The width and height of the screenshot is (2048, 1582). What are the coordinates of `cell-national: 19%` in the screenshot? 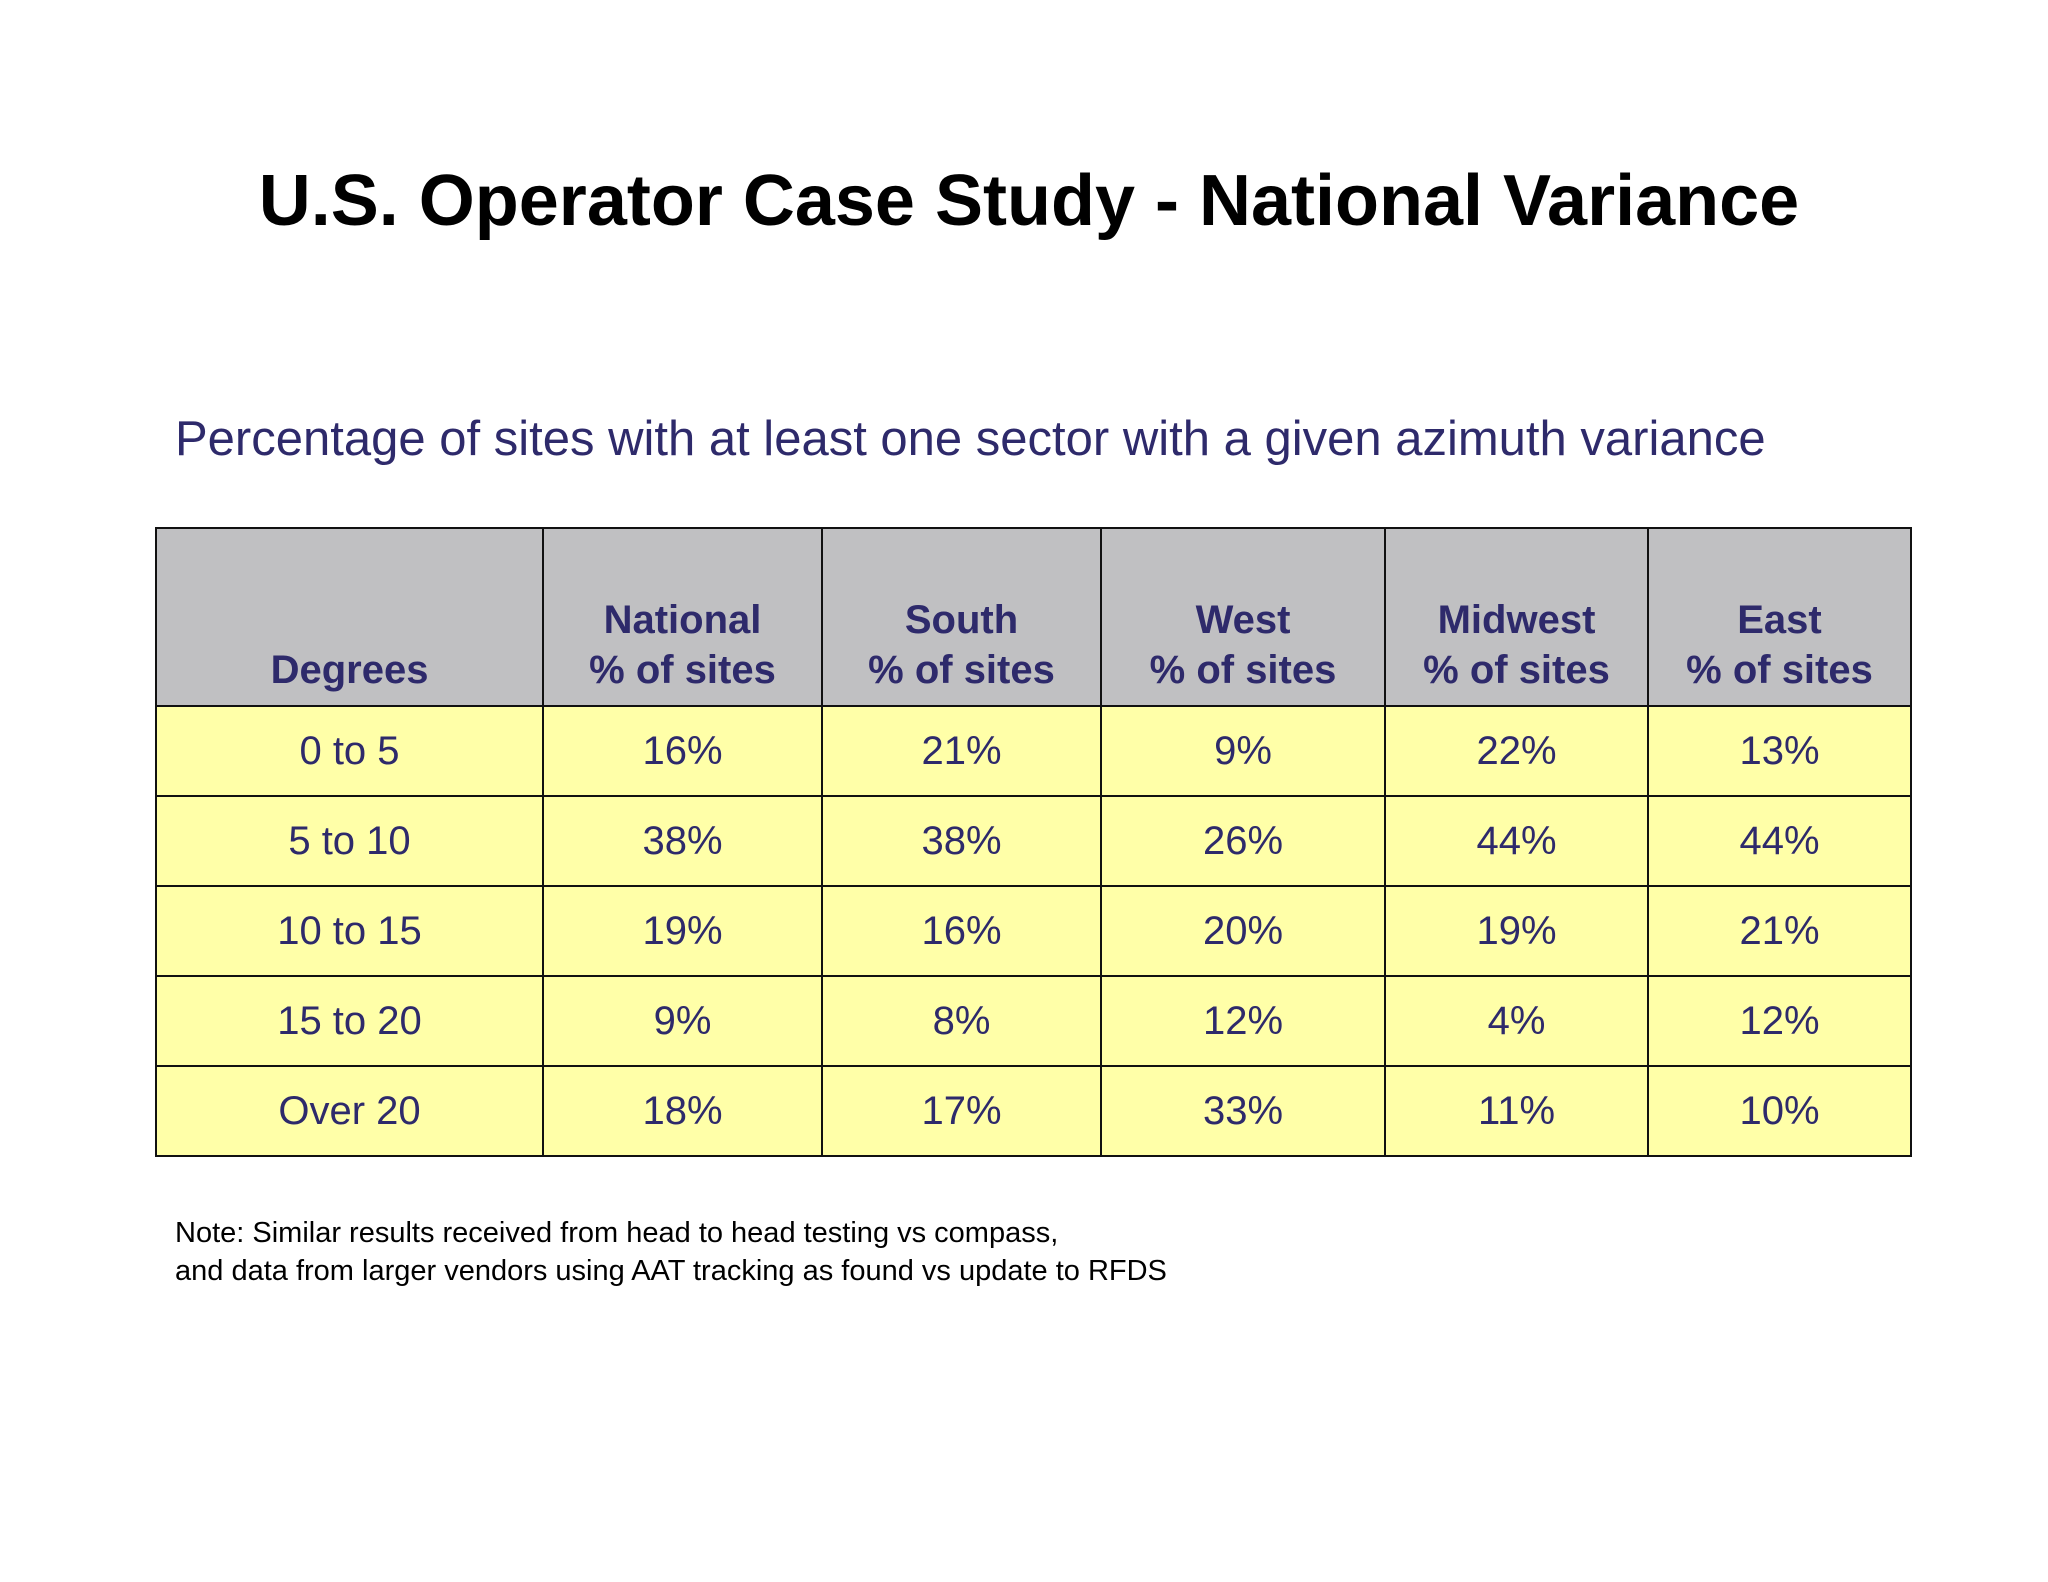 It's located at (682, 931).